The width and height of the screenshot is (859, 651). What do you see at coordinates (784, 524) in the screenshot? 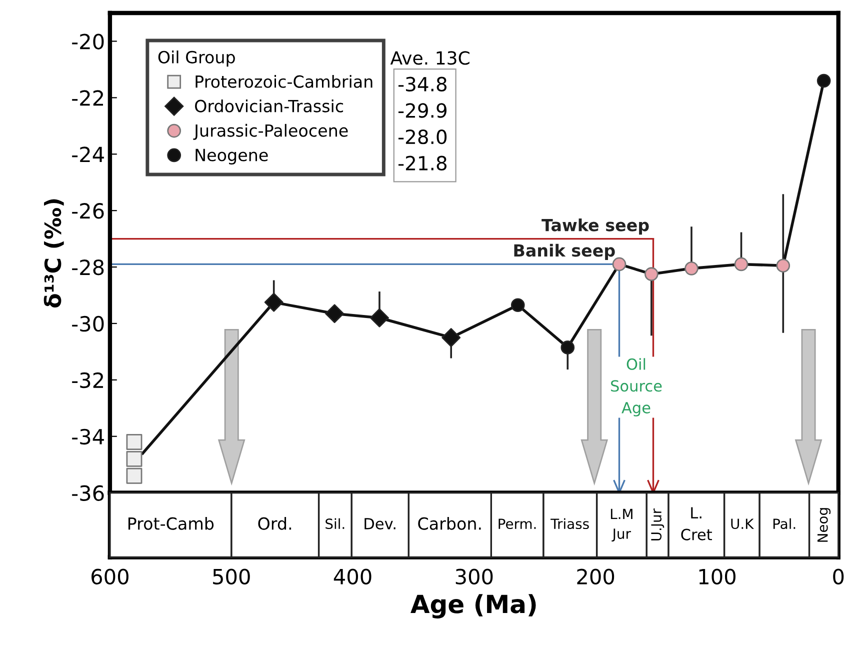
I see `series-label: Pal.` at bounding box center [784, 524].